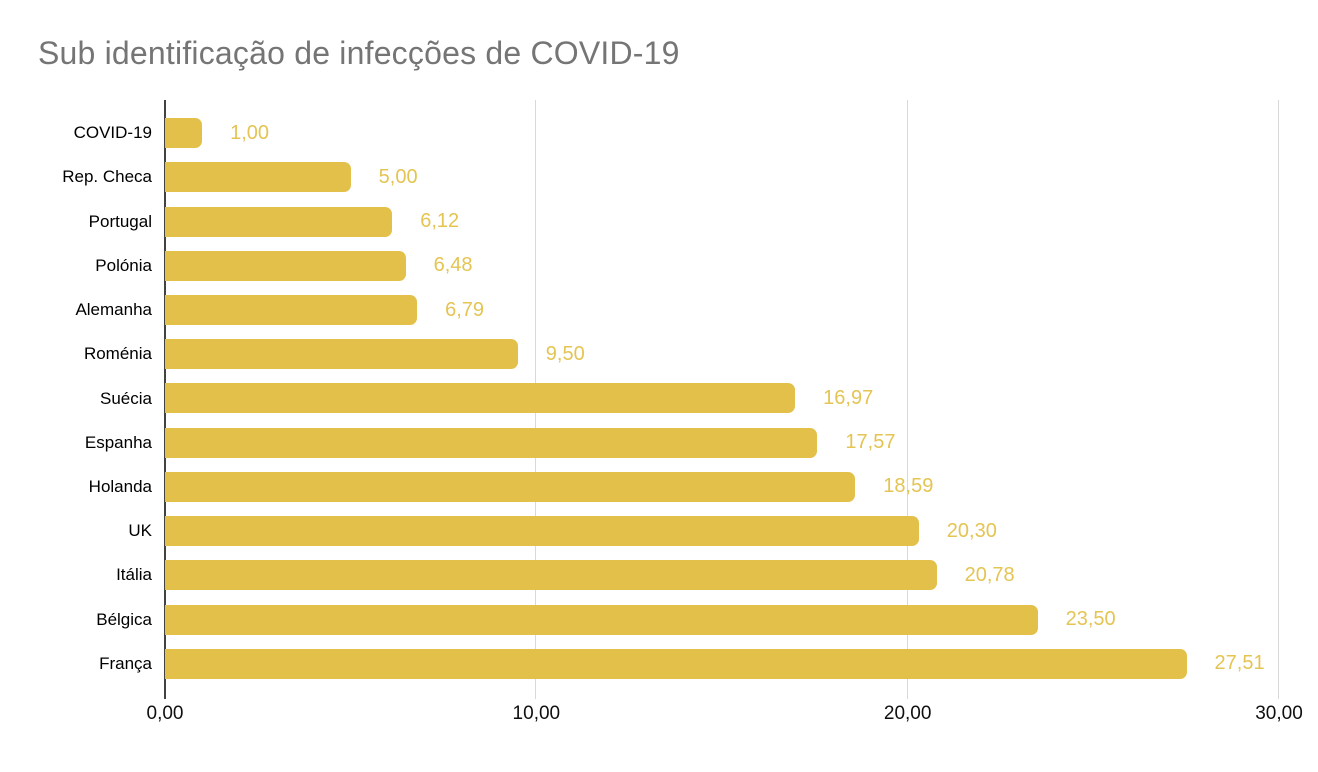  Describe the element at coordinates (989, 574) in the screenshot. I see `value-label: 20,78` at that location.